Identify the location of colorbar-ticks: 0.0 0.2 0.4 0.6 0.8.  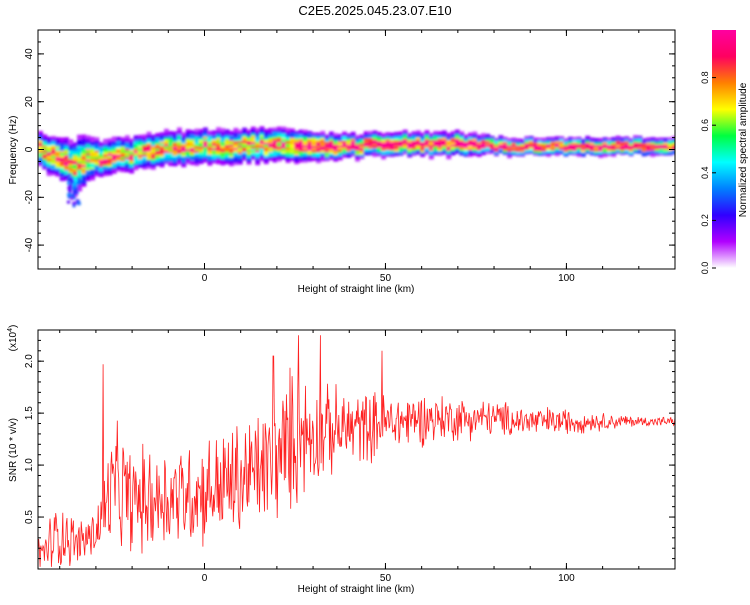
(708, 172).